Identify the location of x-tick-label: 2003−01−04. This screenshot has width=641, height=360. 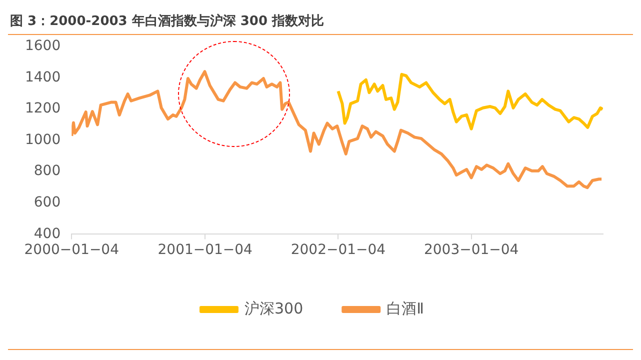
(471, 250).